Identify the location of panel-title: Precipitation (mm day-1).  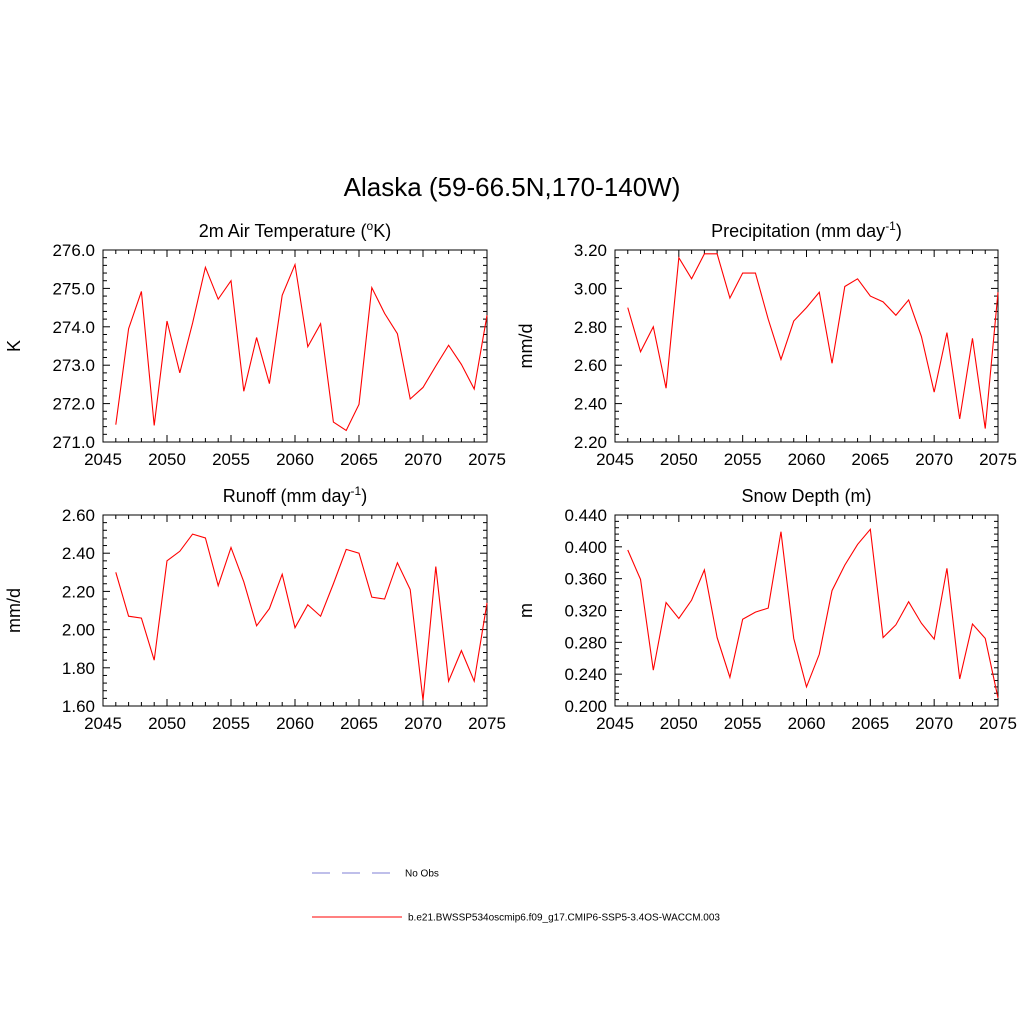
(806, 230).